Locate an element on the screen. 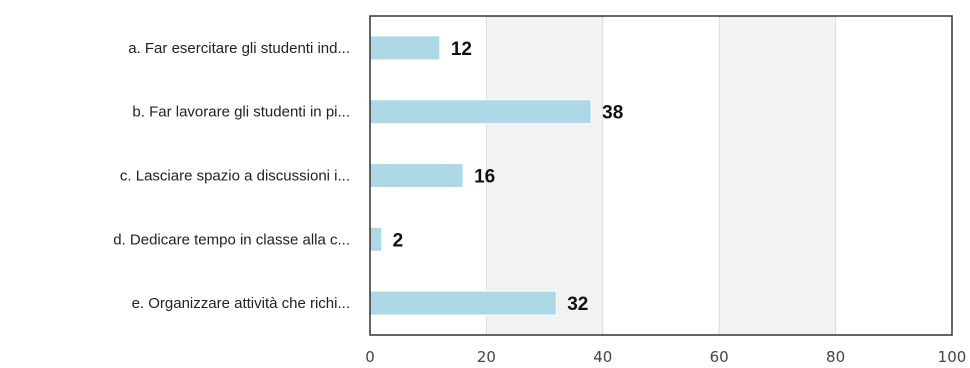 The image size is (970, 368). x-tick-label: 80 is located at coordinates (835, 357).